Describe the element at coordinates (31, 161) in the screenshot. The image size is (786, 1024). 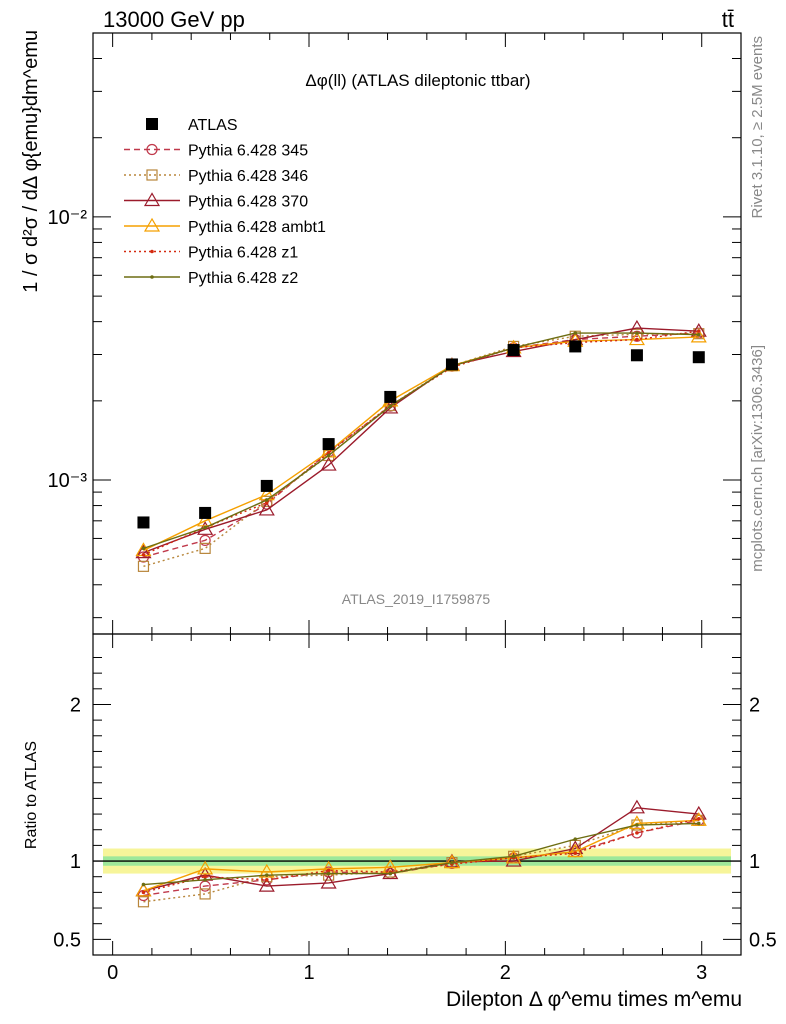
I see `main-y-label: 1 / σ d²σ / dΔ φ{emu}dm^emu` at that location.